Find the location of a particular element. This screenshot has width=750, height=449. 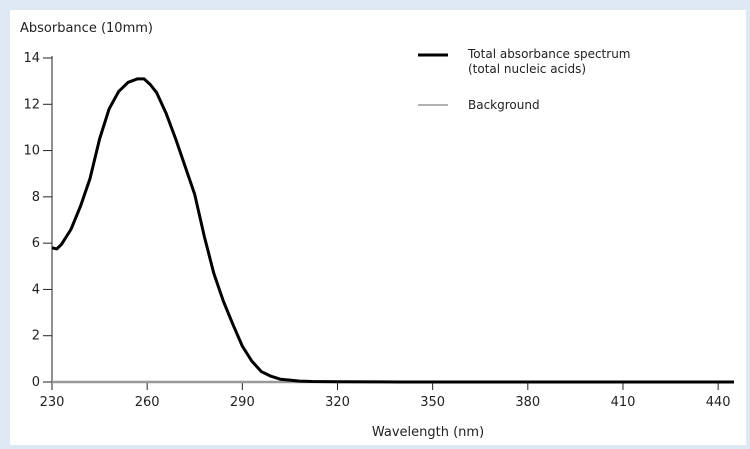

x-tick-label: 350 is located at coordinates (432, 402).